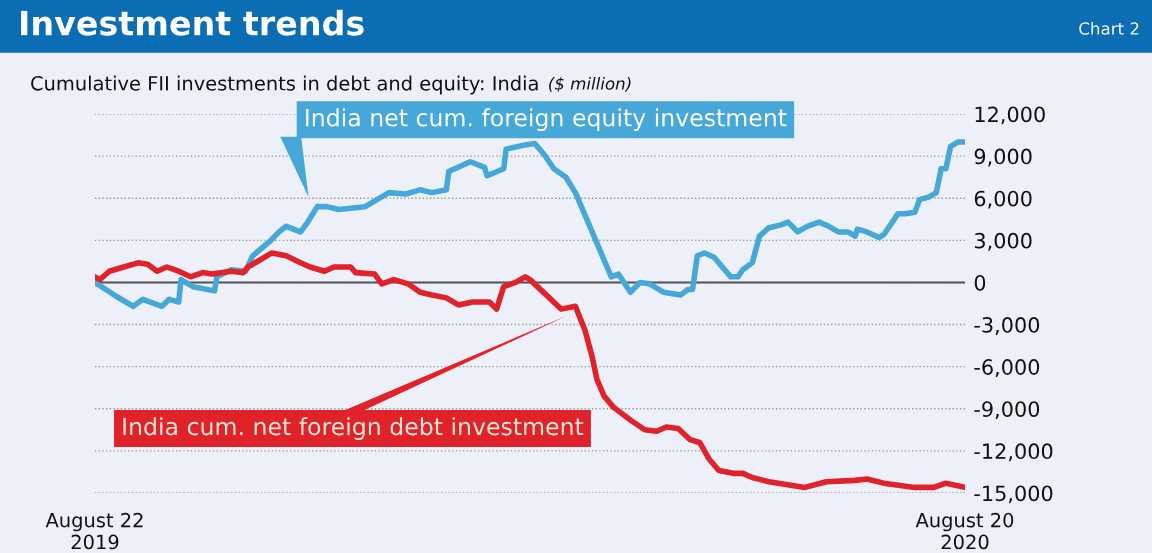 The height and width of the screenshot is (553, 1152). I want to click on x-tick-label: August 20 2020, so click(964, 531).